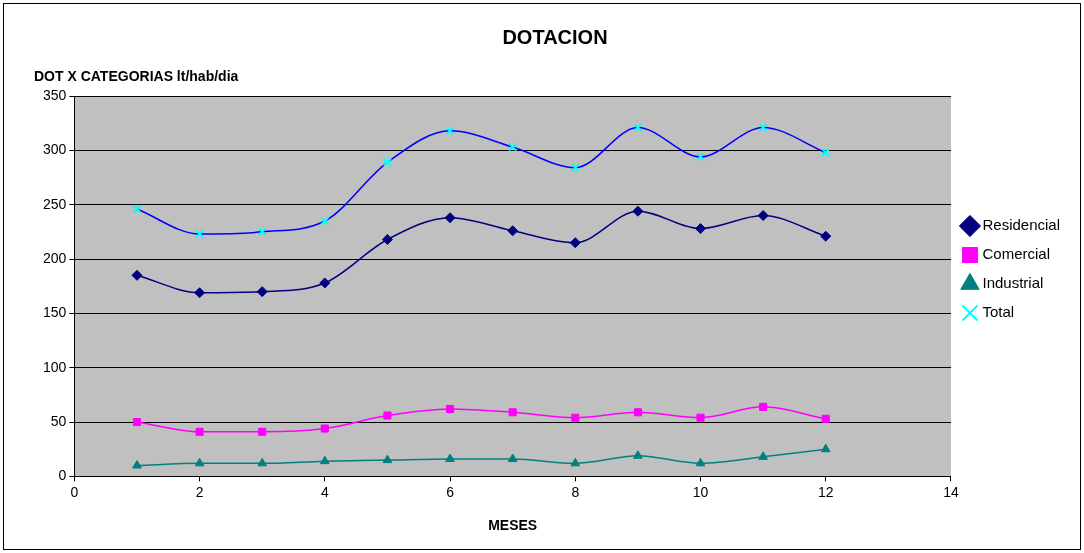 The width and height of the screenshot is (1084, 553). I want to click on y-tick-label: 100, so click(55, 366).